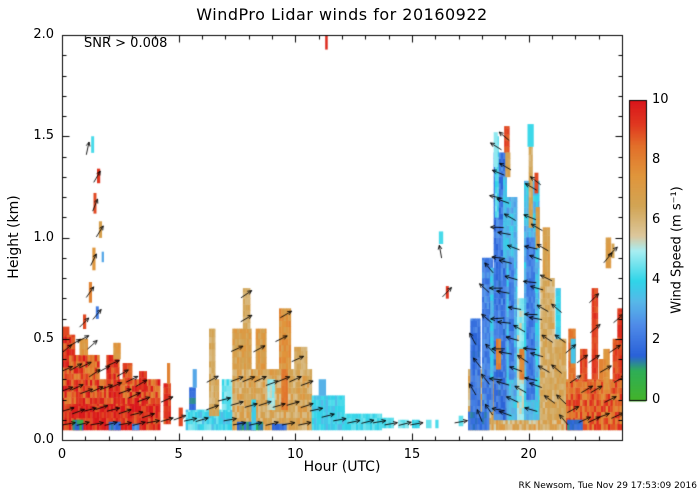 Image resolution: width=700 pixels, height=500 pixels. Describe the element at coordinates (412, 454) in the screenshot. I see `x-tick-label: 15` at that location.